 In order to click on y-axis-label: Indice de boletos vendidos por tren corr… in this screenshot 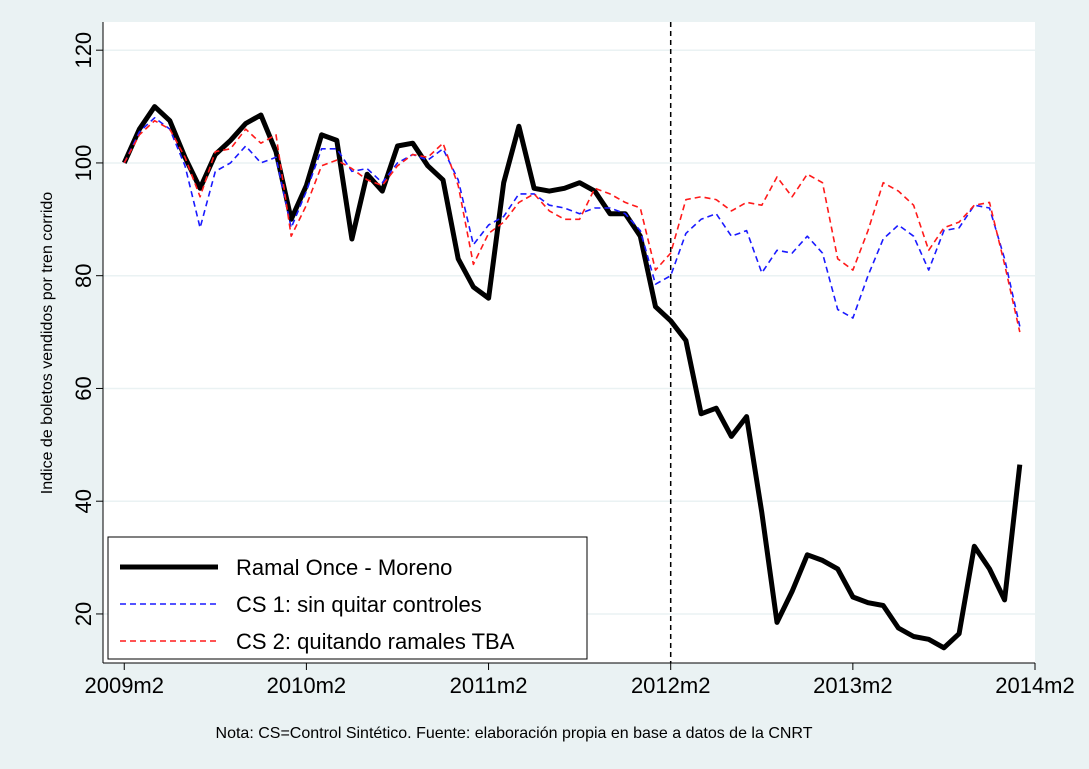, I will do `click(47, 343)`.